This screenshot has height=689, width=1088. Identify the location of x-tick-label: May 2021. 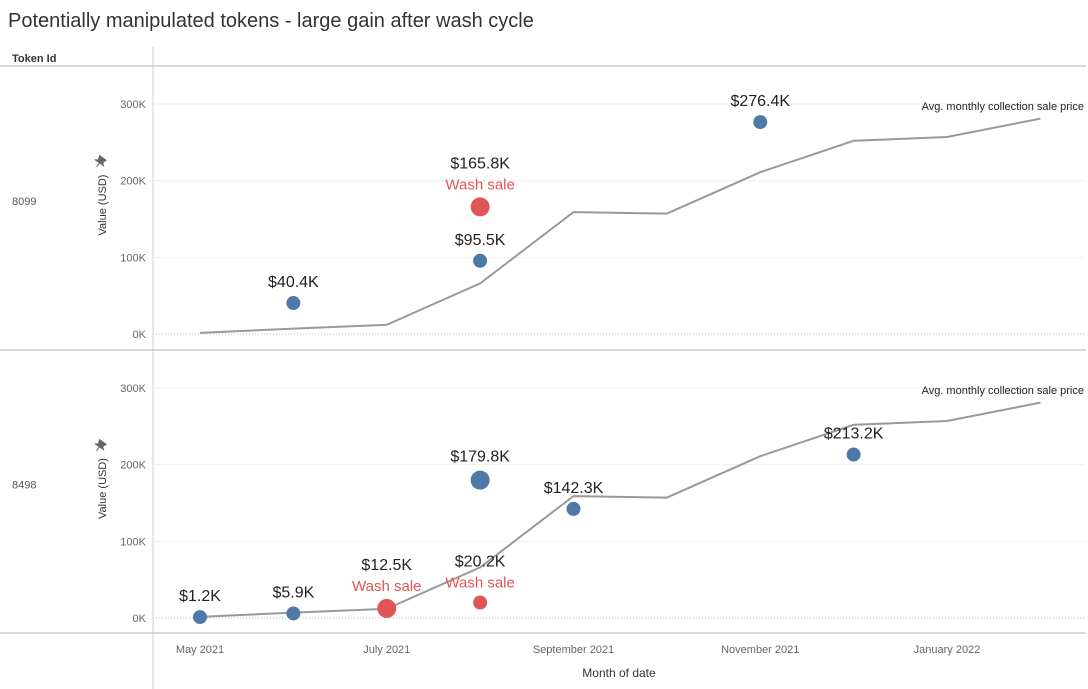
(200, 650).